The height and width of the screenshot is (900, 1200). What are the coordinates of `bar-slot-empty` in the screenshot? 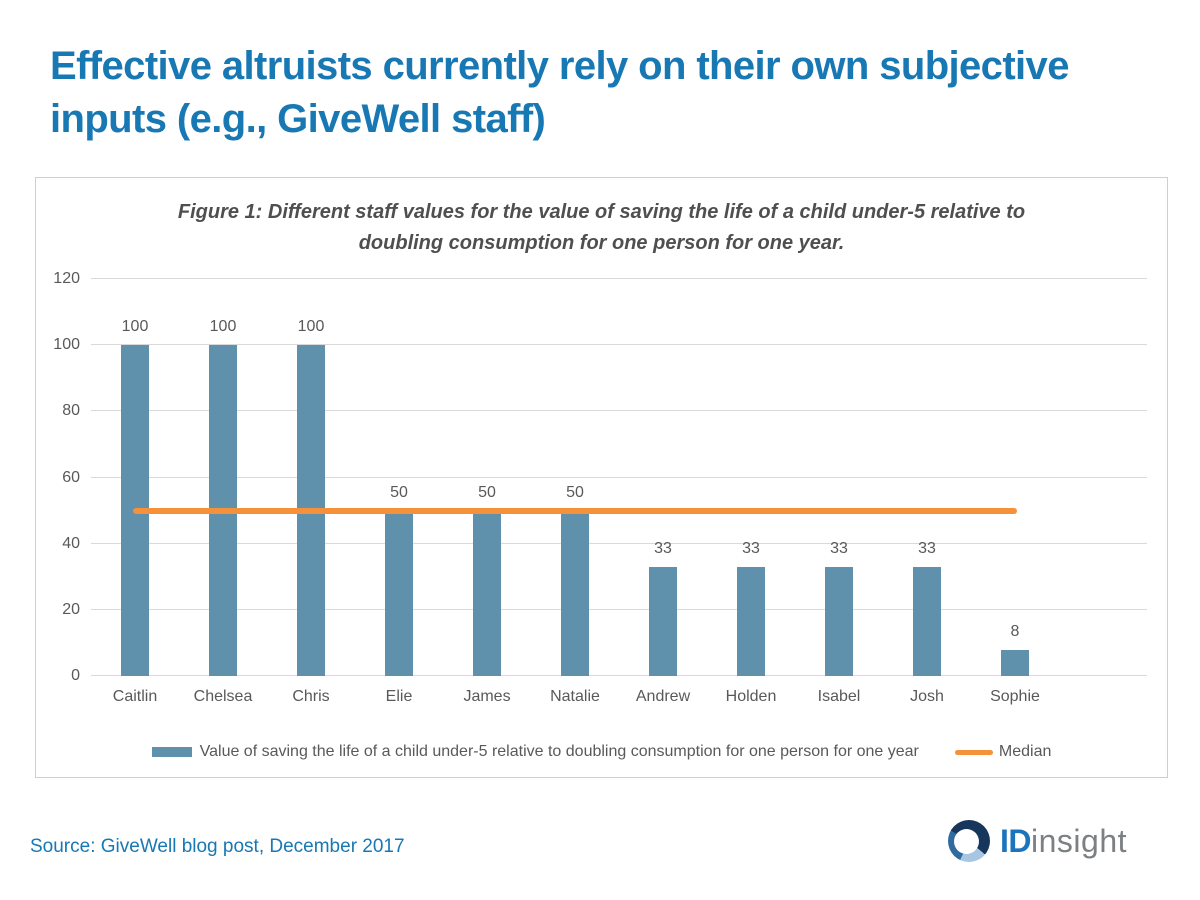 It's located at (1103, 477).